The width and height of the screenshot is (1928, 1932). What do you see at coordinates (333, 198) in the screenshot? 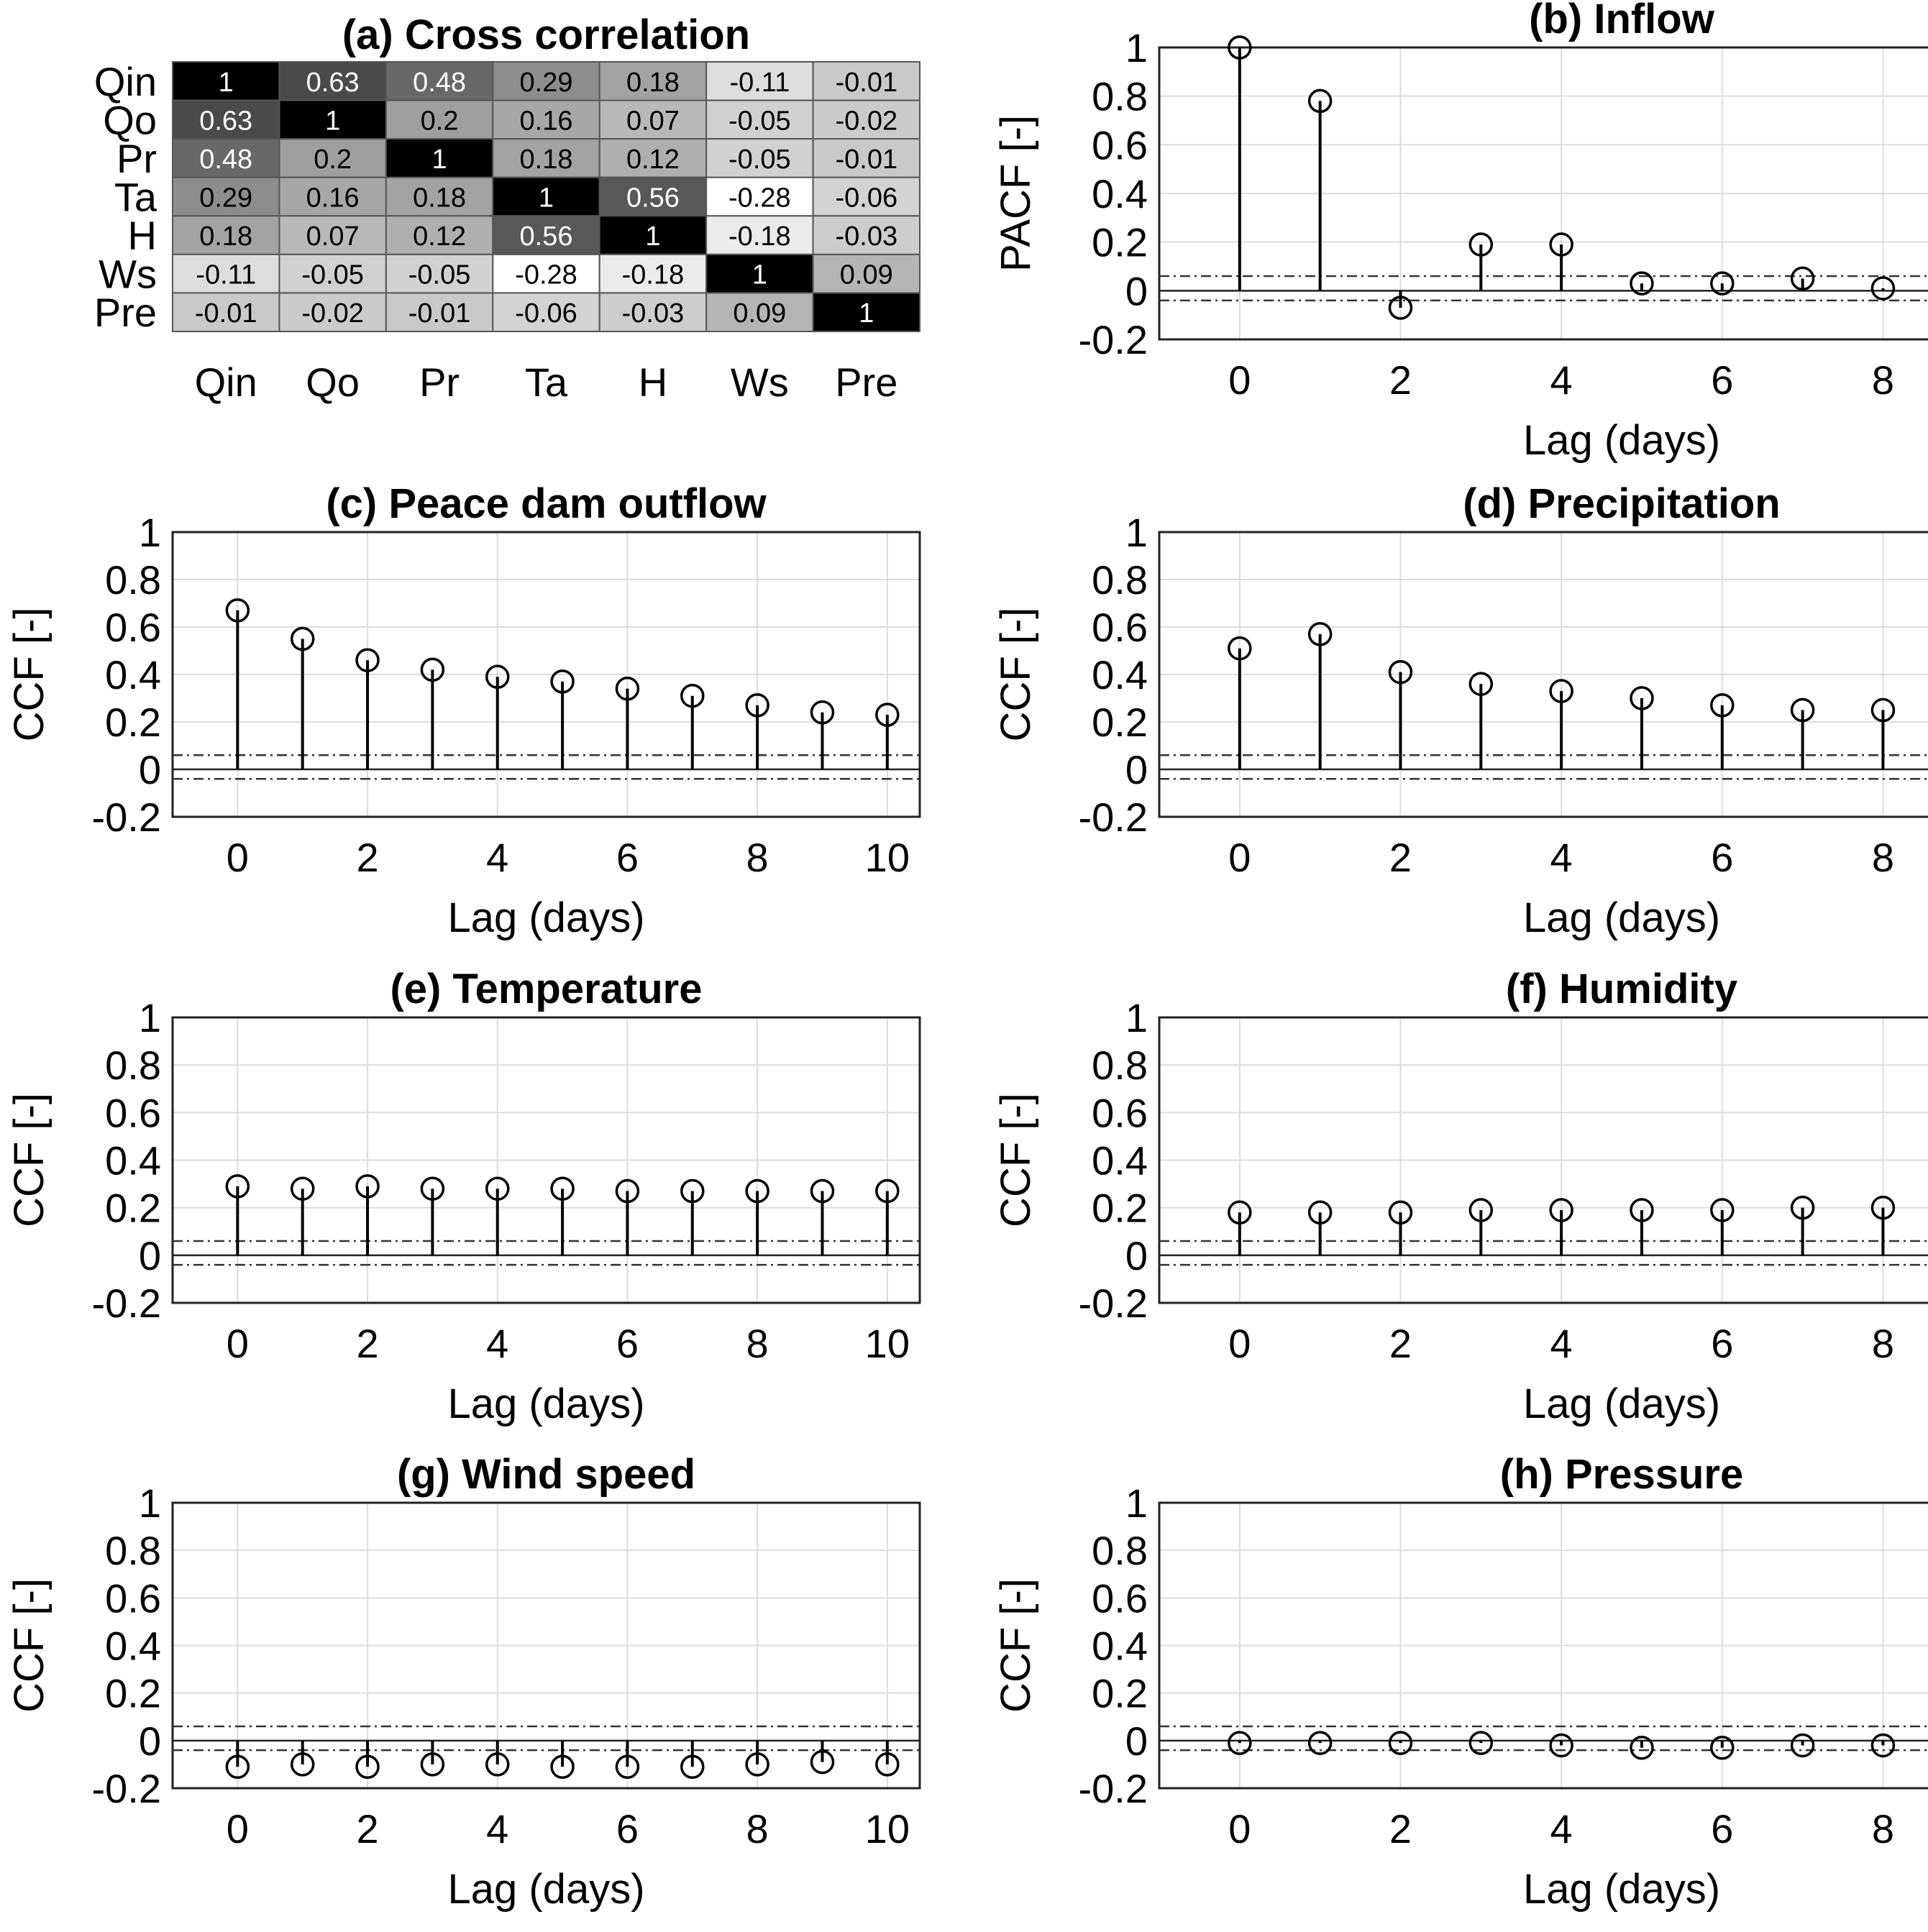
I see `heatmap-value: 0.16` at bounding box center [333, 198].